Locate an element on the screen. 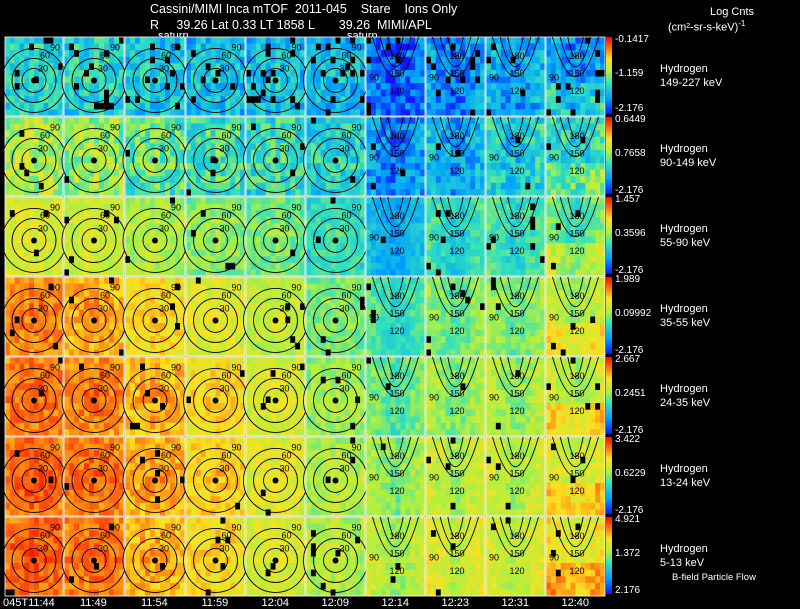  contour-label: 120 is located at coordinates (577, 171).